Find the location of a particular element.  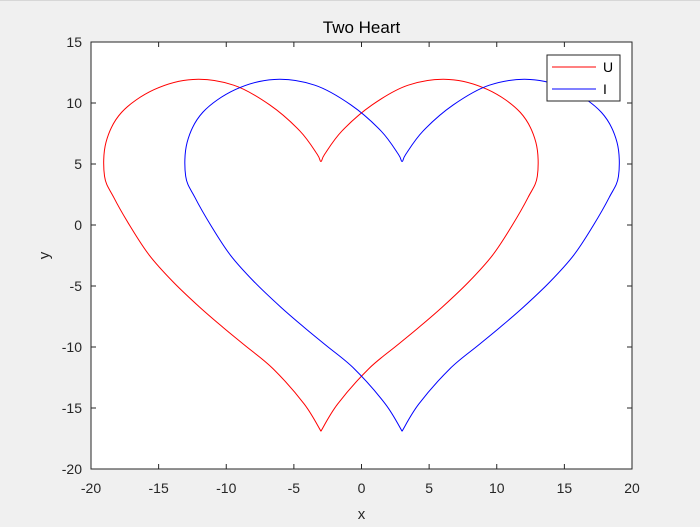

x-tick-label: 5 is located at coordinates (429, 488).